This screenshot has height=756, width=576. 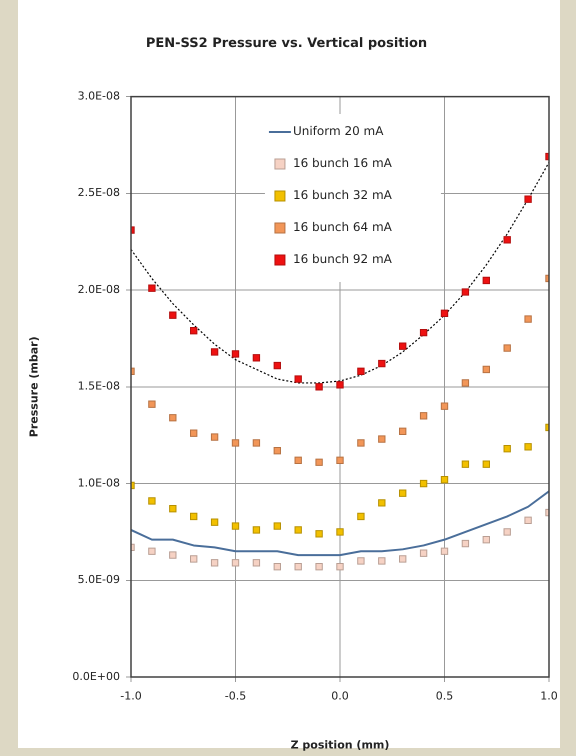 What do you see at coordinates (33, 387) in the screenshot?
I see `y-axis-title: Pressure (mbar)` at bounding box center [33, 387].